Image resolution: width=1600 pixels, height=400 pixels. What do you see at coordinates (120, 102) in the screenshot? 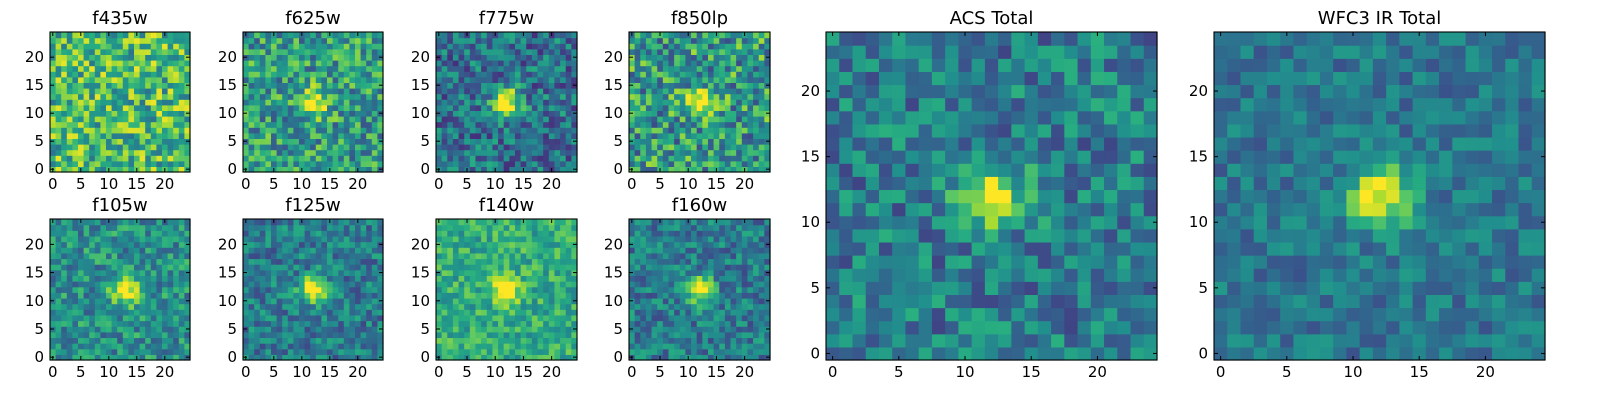
I see `heatmap-cells` at bounding box center [120, 102].